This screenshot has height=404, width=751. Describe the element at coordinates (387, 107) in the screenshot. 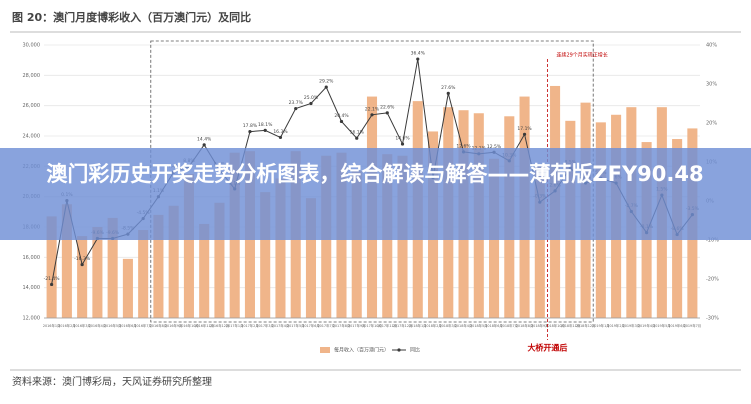

I see `data-label: 22.6%` at that location.